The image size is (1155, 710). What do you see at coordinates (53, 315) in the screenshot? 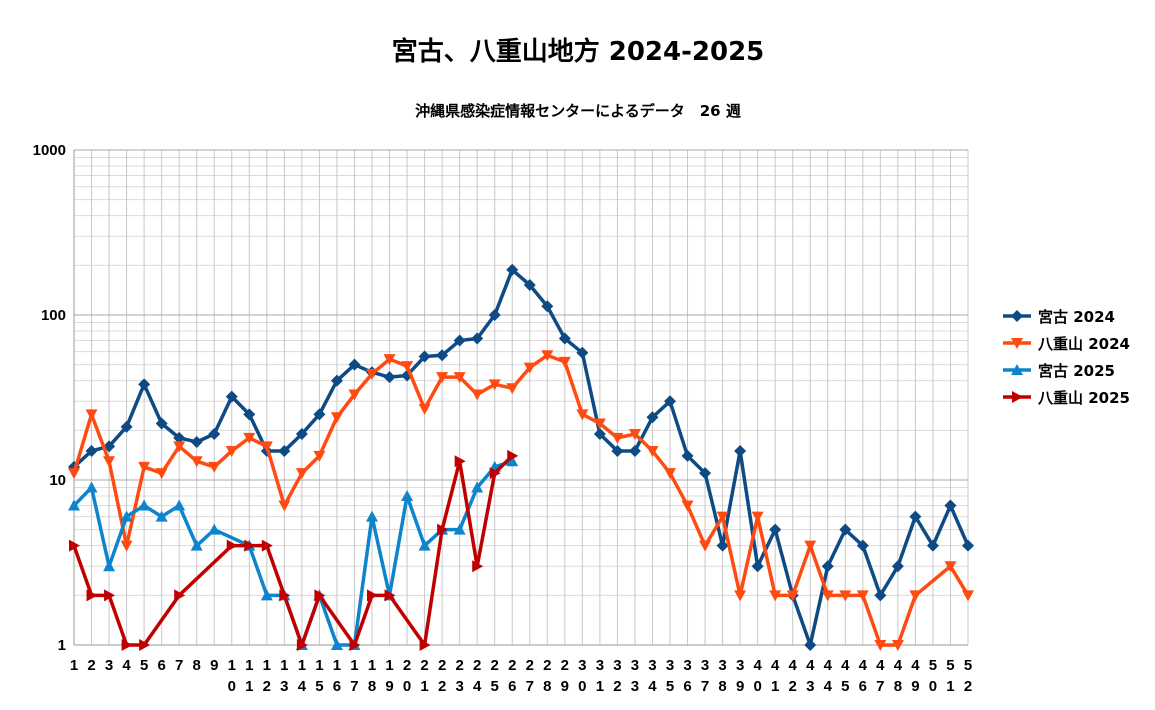
I see `y-tick-label: 100` at bounding box center [53, 315].